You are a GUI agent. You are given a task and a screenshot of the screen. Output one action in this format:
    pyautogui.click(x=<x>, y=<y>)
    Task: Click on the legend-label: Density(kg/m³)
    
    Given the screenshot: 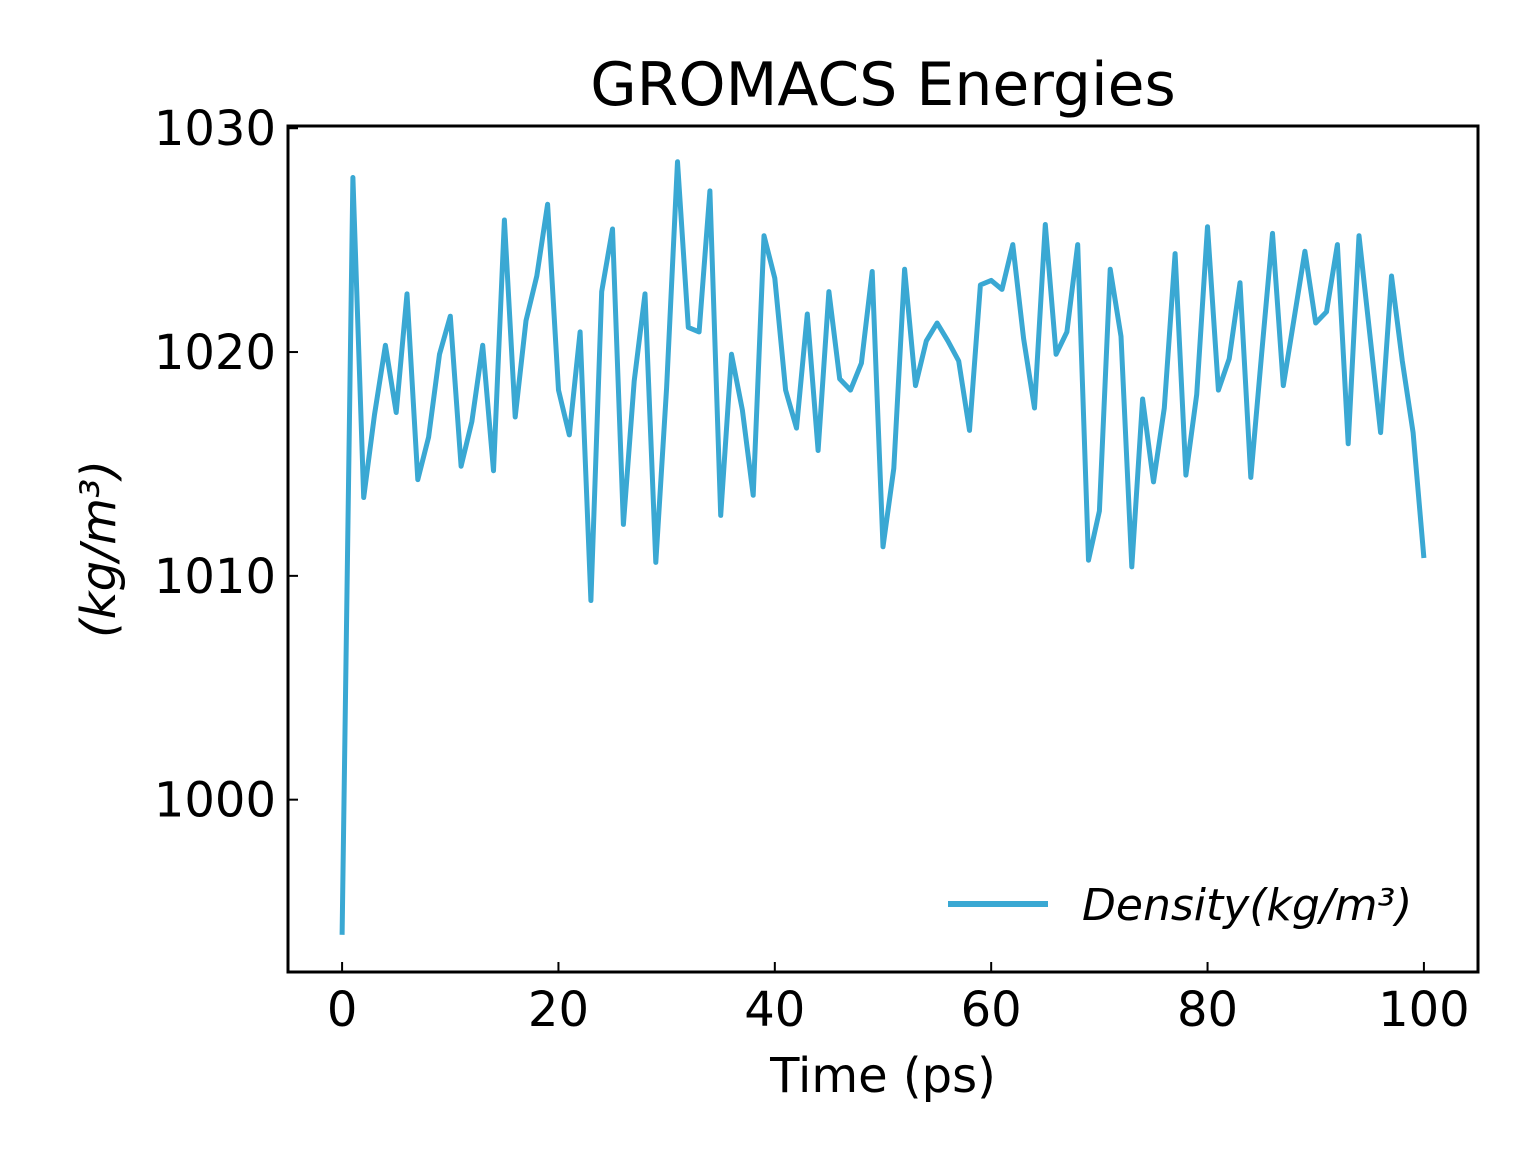 What is the action you would take?
    pyautogui.click(x=1247, y=905)
    